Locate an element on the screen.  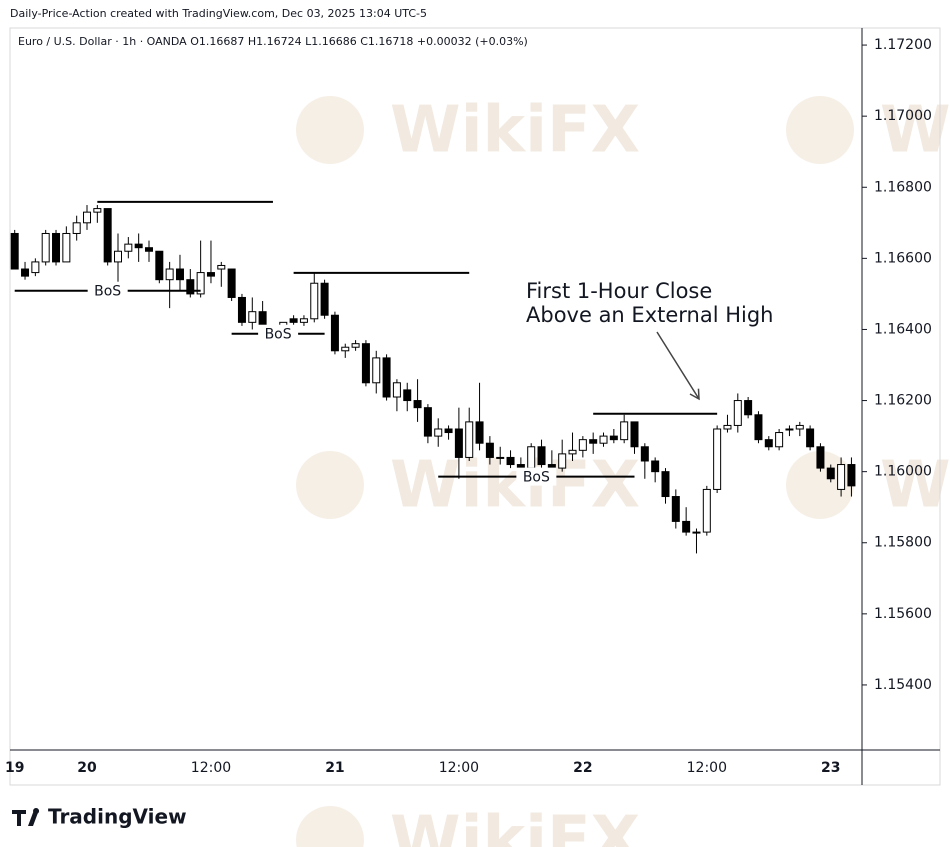
y-tick-label: 1.16400 is located at coordinates (903, 329).